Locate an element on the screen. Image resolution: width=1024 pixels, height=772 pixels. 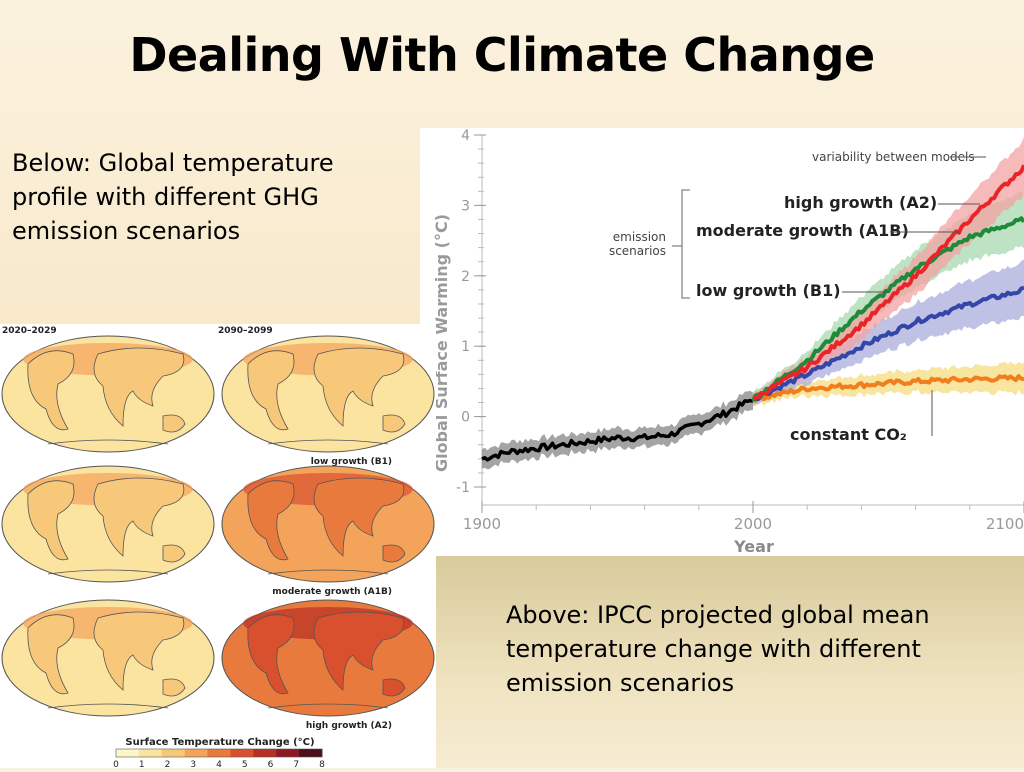
y-tick-label: 3 is located at coordinates (465, 206).